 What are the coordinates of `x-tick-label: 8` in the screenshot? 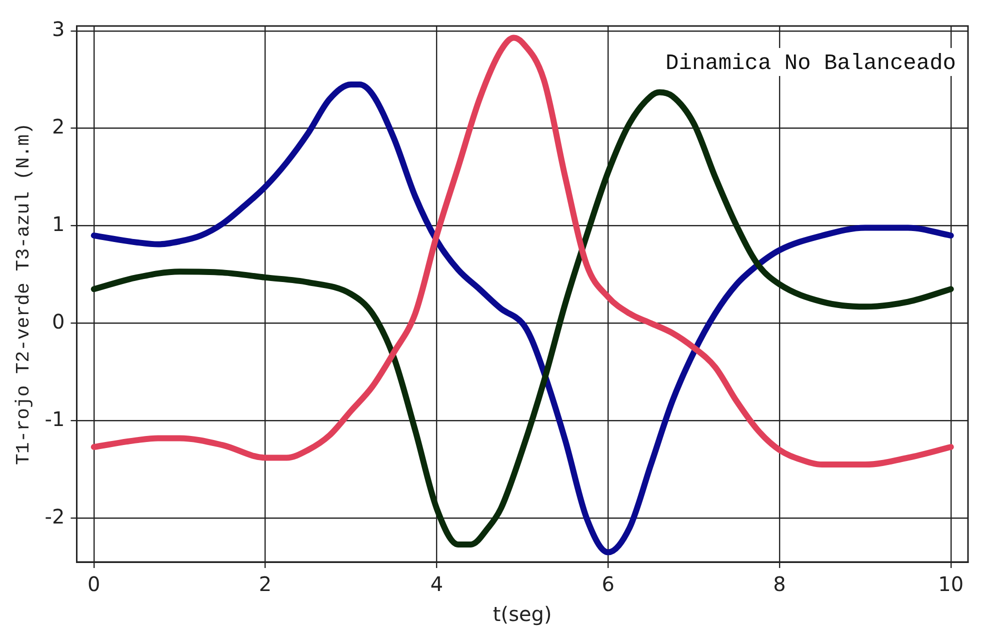 It's located at (779, 584).